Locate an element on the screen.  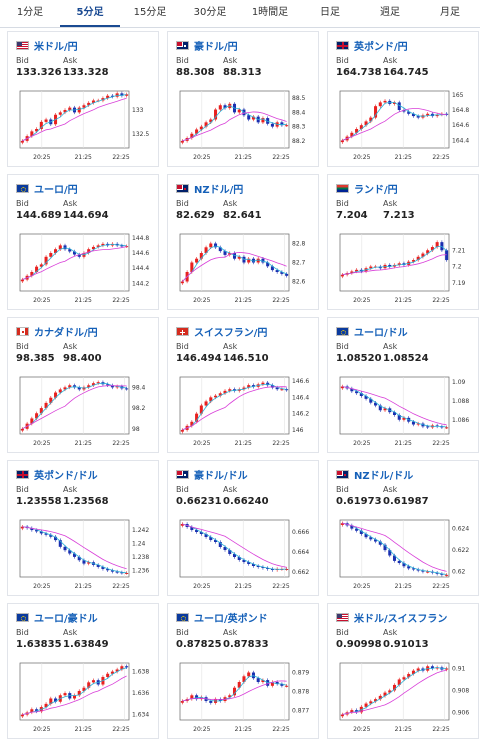
pair-header: ユーロ/豪ドル is located at coordinates (57, 617).